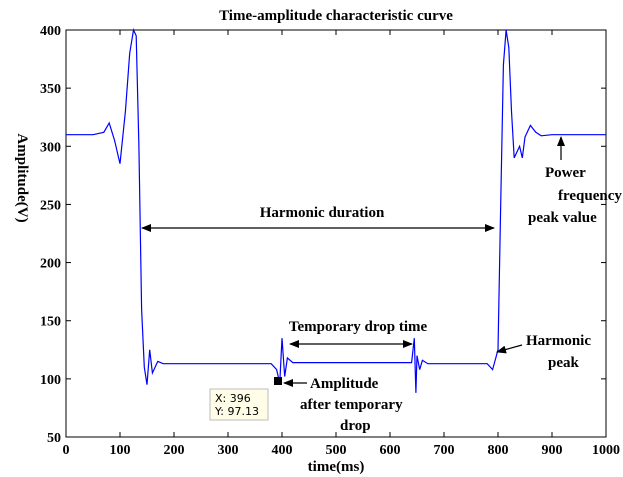 This screenshot has height=477, width=623. I want to click on harmonic-peak-label-1: Harmonic, so click(558, 341).